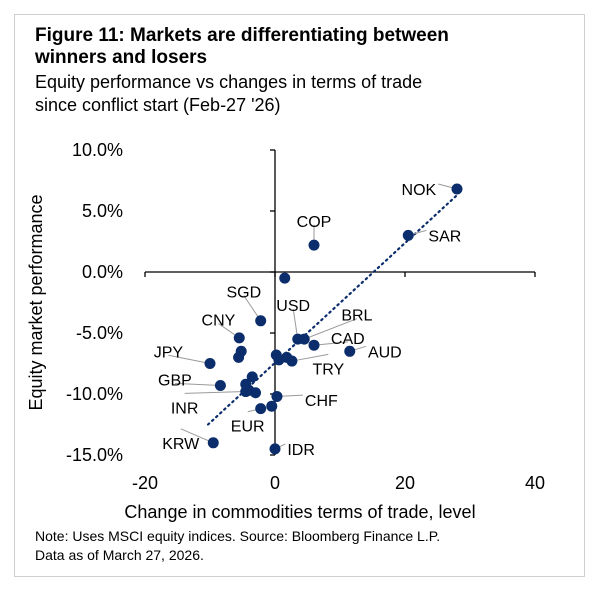 This screenshot has width=601, height=592. Describe the element at coordinates (405, 483) in the screenshot. I see `x-tick-label: 20` at that location.